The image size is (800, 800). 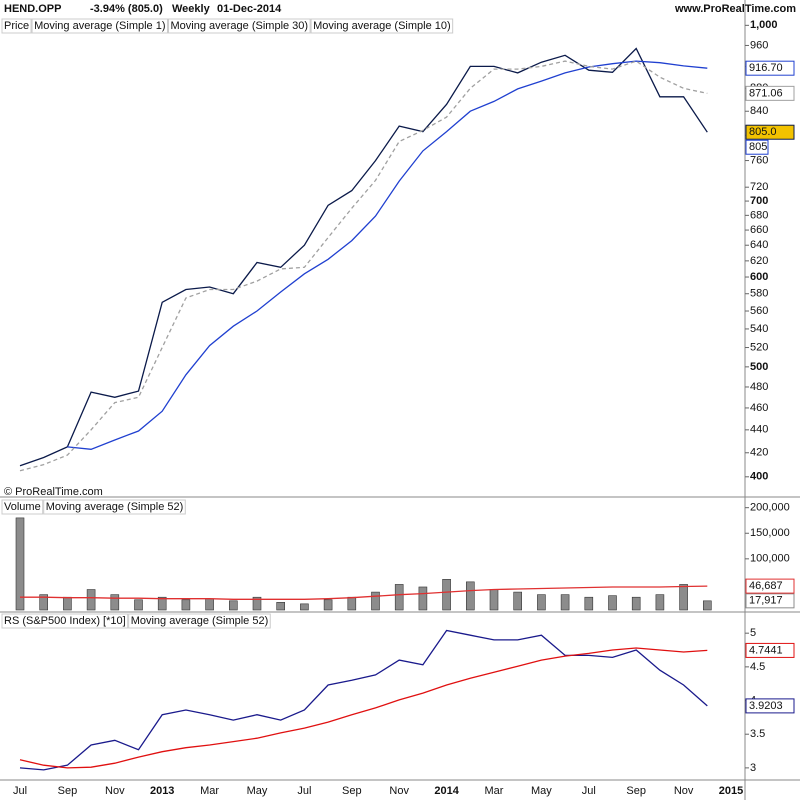 I want to click on change: -3.94% (805.0), so click(x=126, y=9).